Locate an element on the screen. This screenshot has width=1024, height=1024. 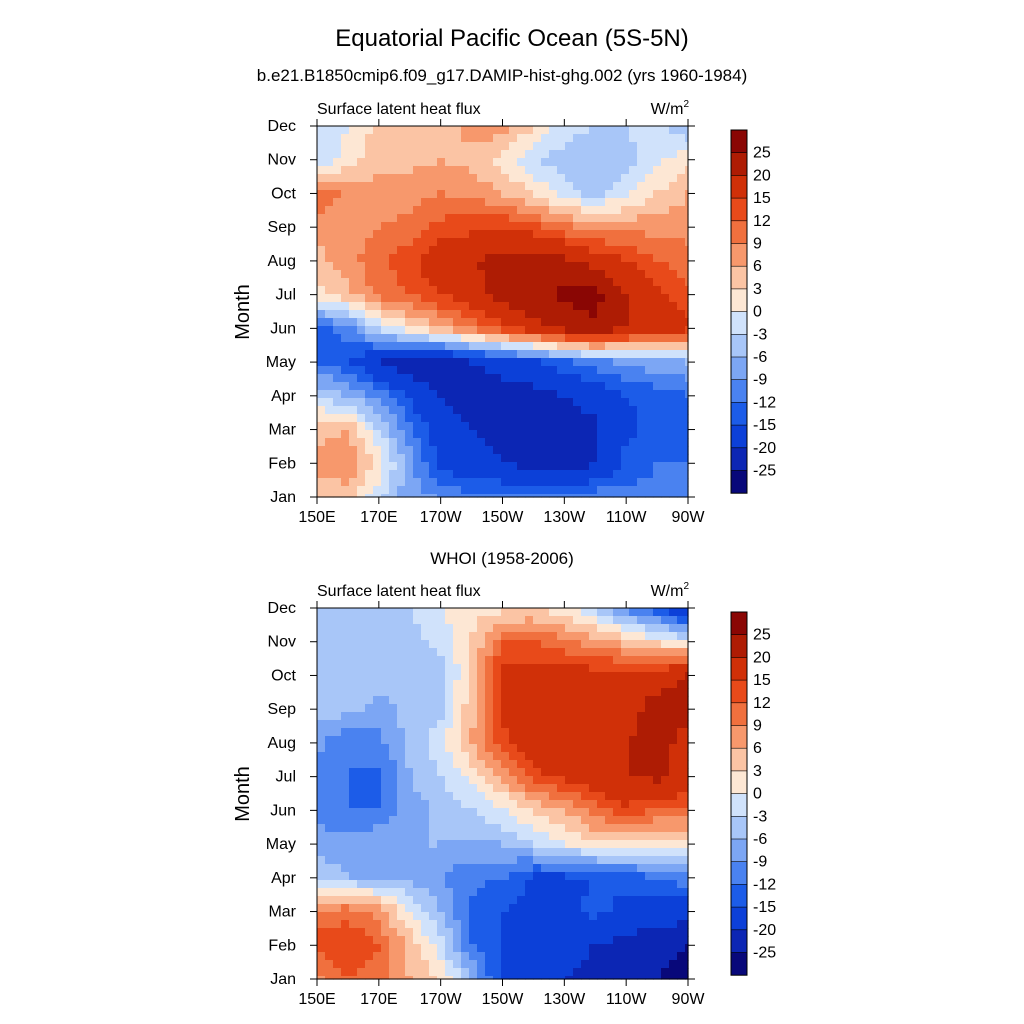
y-tick-label: Apr is located at coordinates (284, 396).